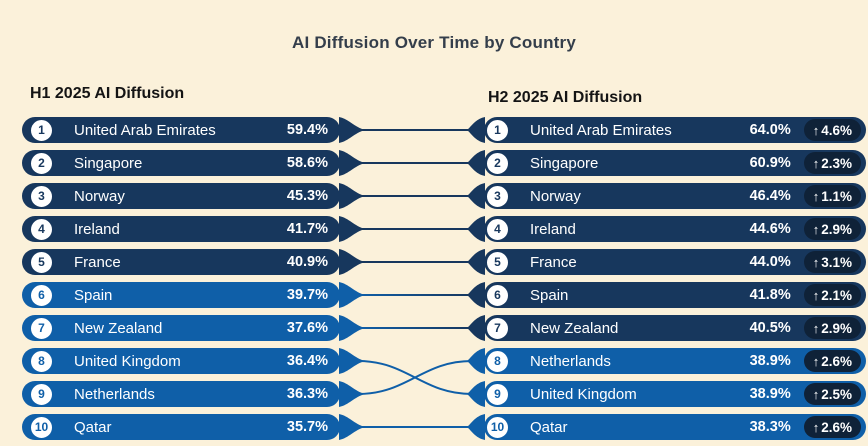 This screenshot has width=868, height=446. What do you see at coordinates (666, 328) in the screenshot?
I see `h2-row-7: 7 New Zealand 40.5% ↑ 2.9%` at bounding box center [666, 328].